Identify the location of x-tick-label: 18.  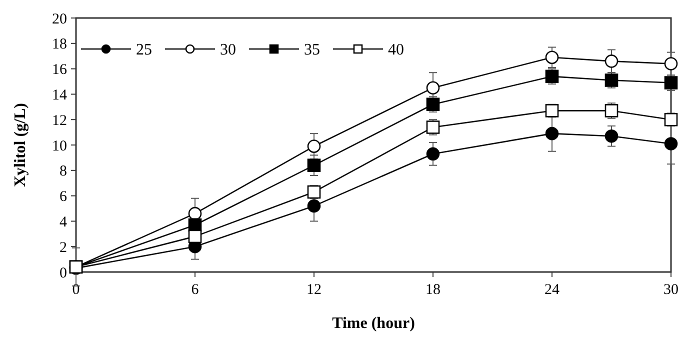
(433, 290).